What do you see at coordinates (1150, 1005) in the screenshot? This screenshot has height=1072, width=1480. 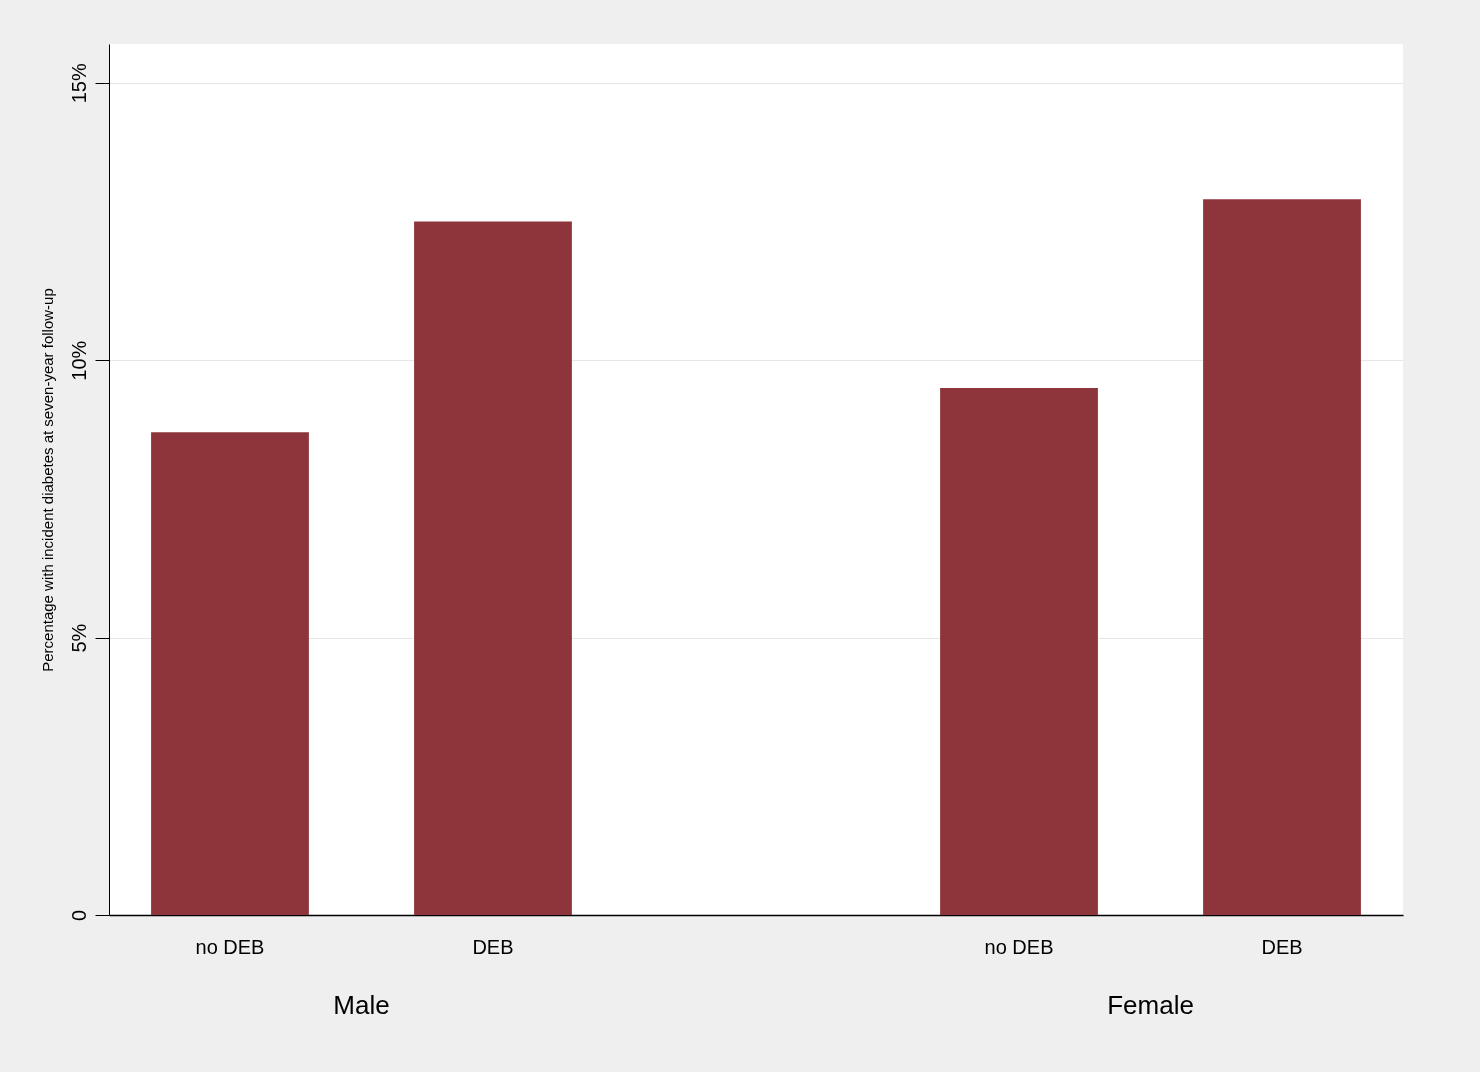 I see `text: Female` at bounding box center [1150, 1005].